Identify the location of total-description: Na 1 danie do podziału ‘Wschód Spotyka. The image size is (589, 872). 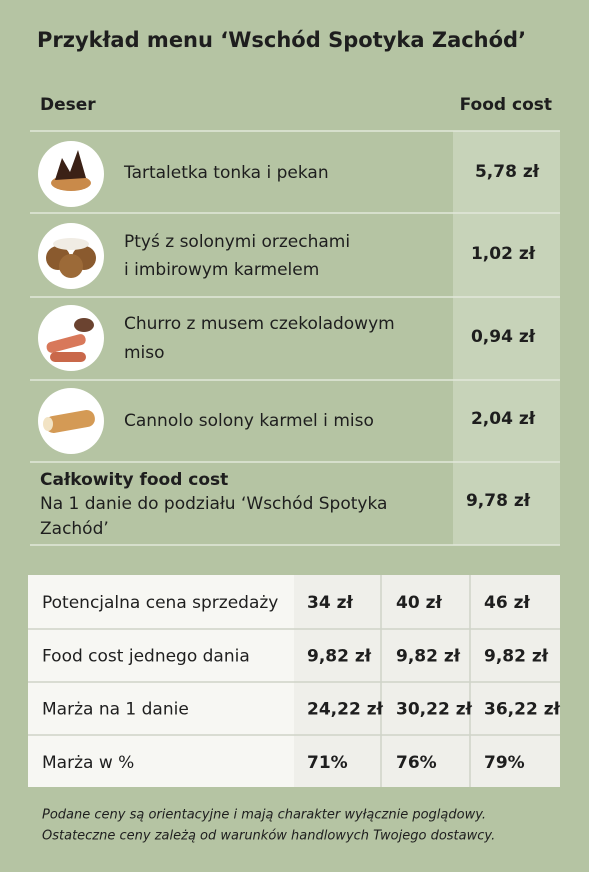
(213, 504).